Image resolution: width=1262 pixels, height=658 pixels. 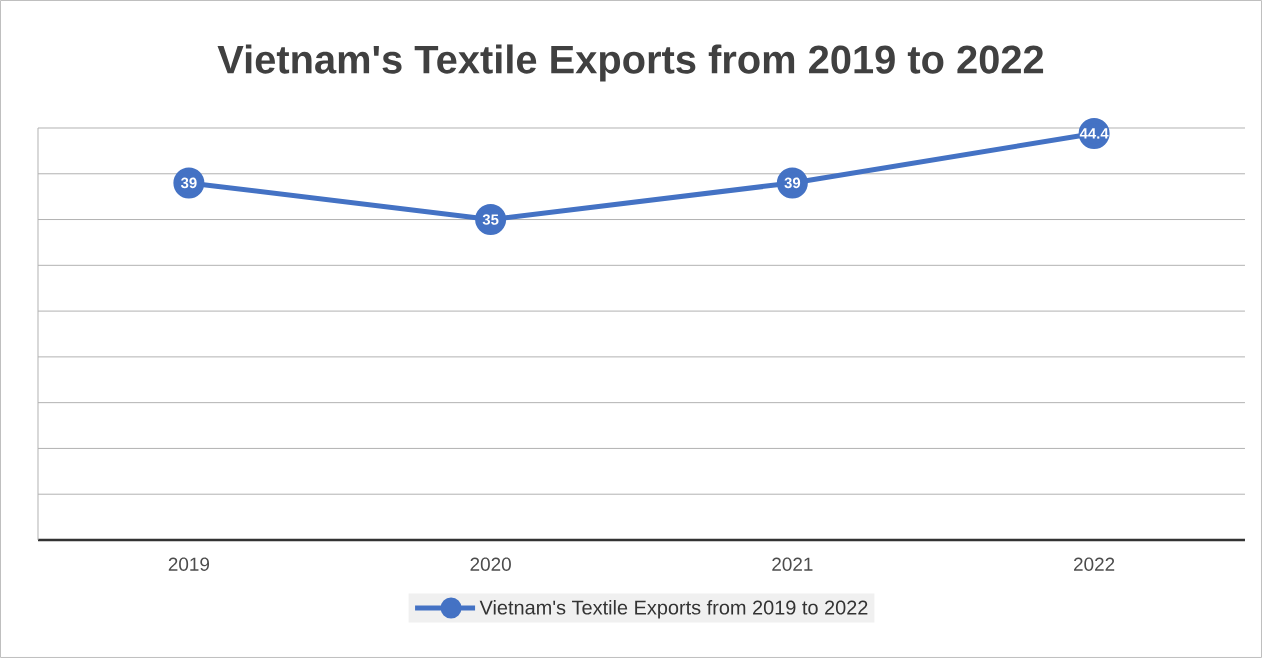 I want to click on x-tick-label: 2022, so click(x=1094, y=564).